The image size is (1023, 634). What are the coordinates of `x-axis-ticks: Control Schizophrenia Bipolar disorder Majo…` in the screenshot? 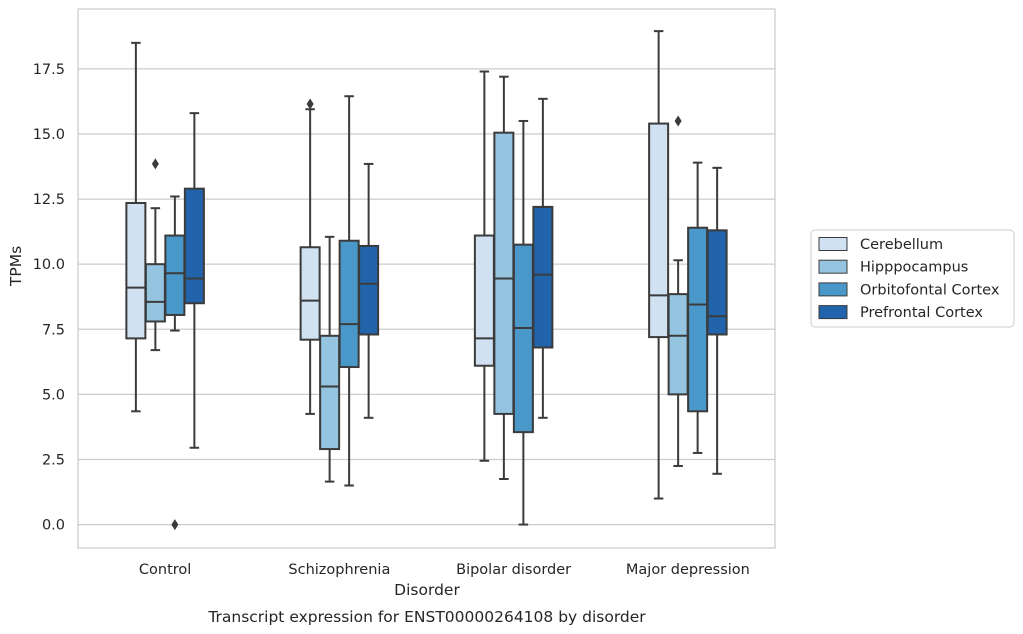 It's located at (444, 570).